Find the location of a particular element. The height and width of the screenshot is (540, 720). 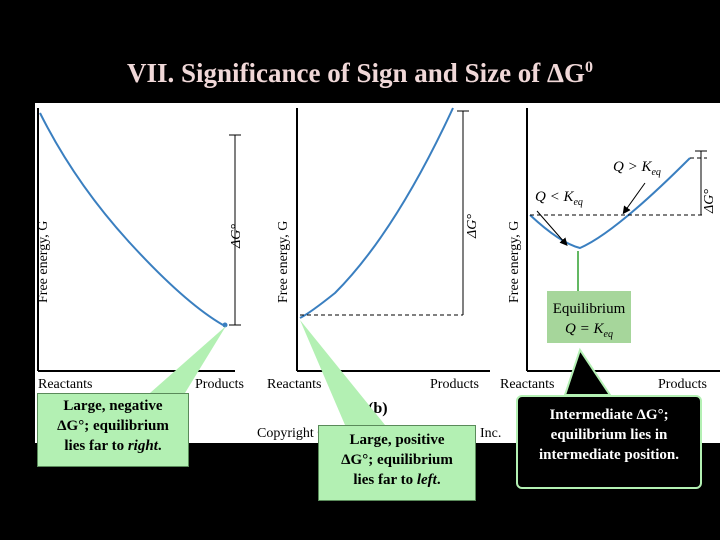

panel-c-arrow-right is located at coordinates (634, 198).